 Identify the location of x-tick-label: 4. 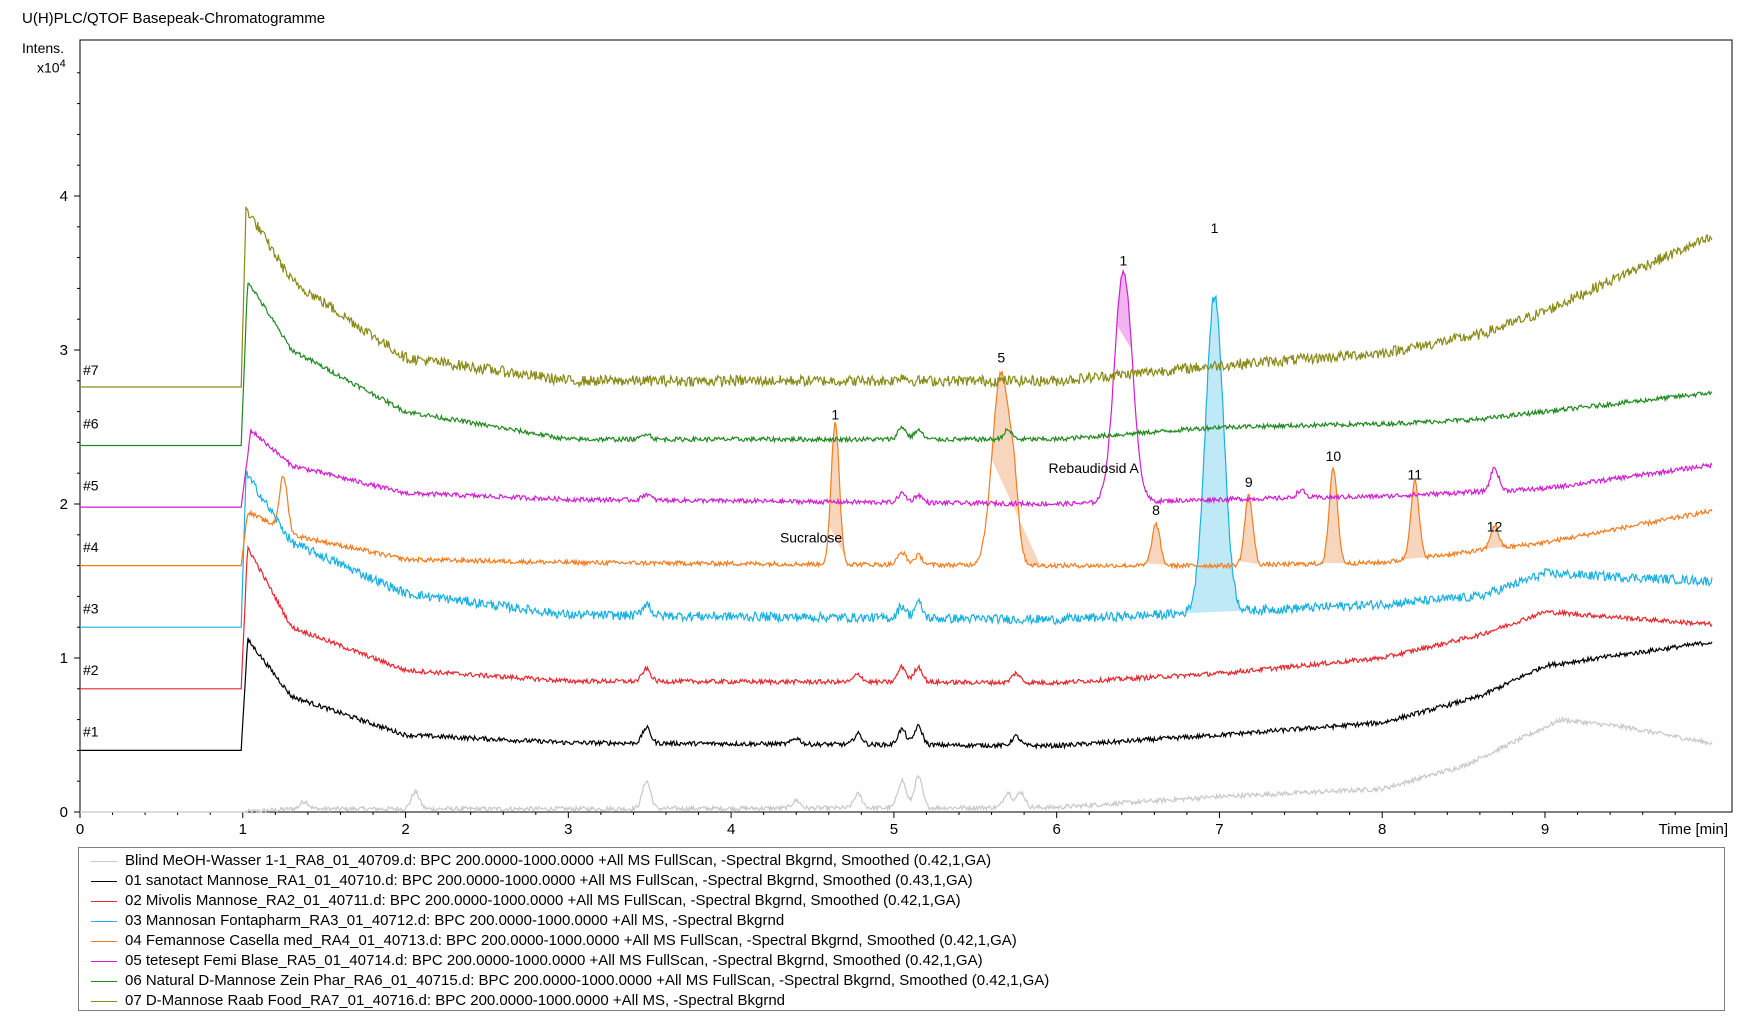
(731, 829).